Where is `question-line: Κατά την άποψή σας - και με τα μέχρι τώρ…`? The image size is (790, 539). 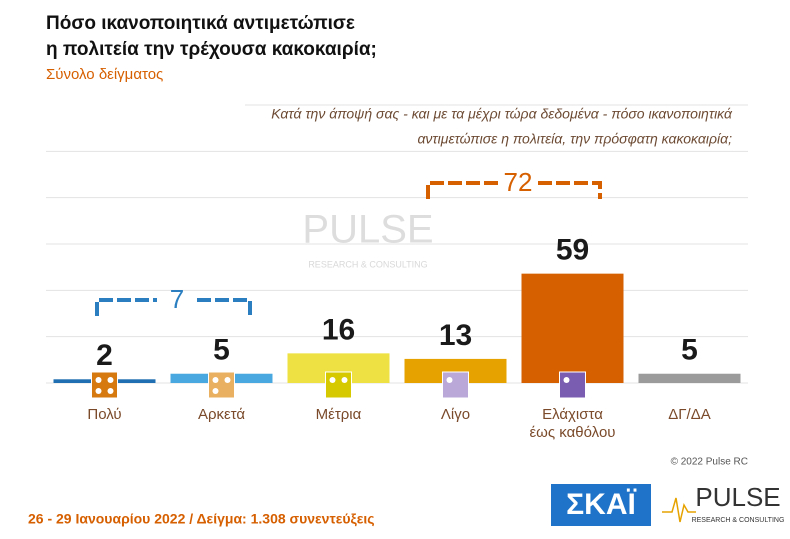 question-line: Κατά την άποψή σας - και με τα μέχρι τώρ… is located at coordinates (502, 114).